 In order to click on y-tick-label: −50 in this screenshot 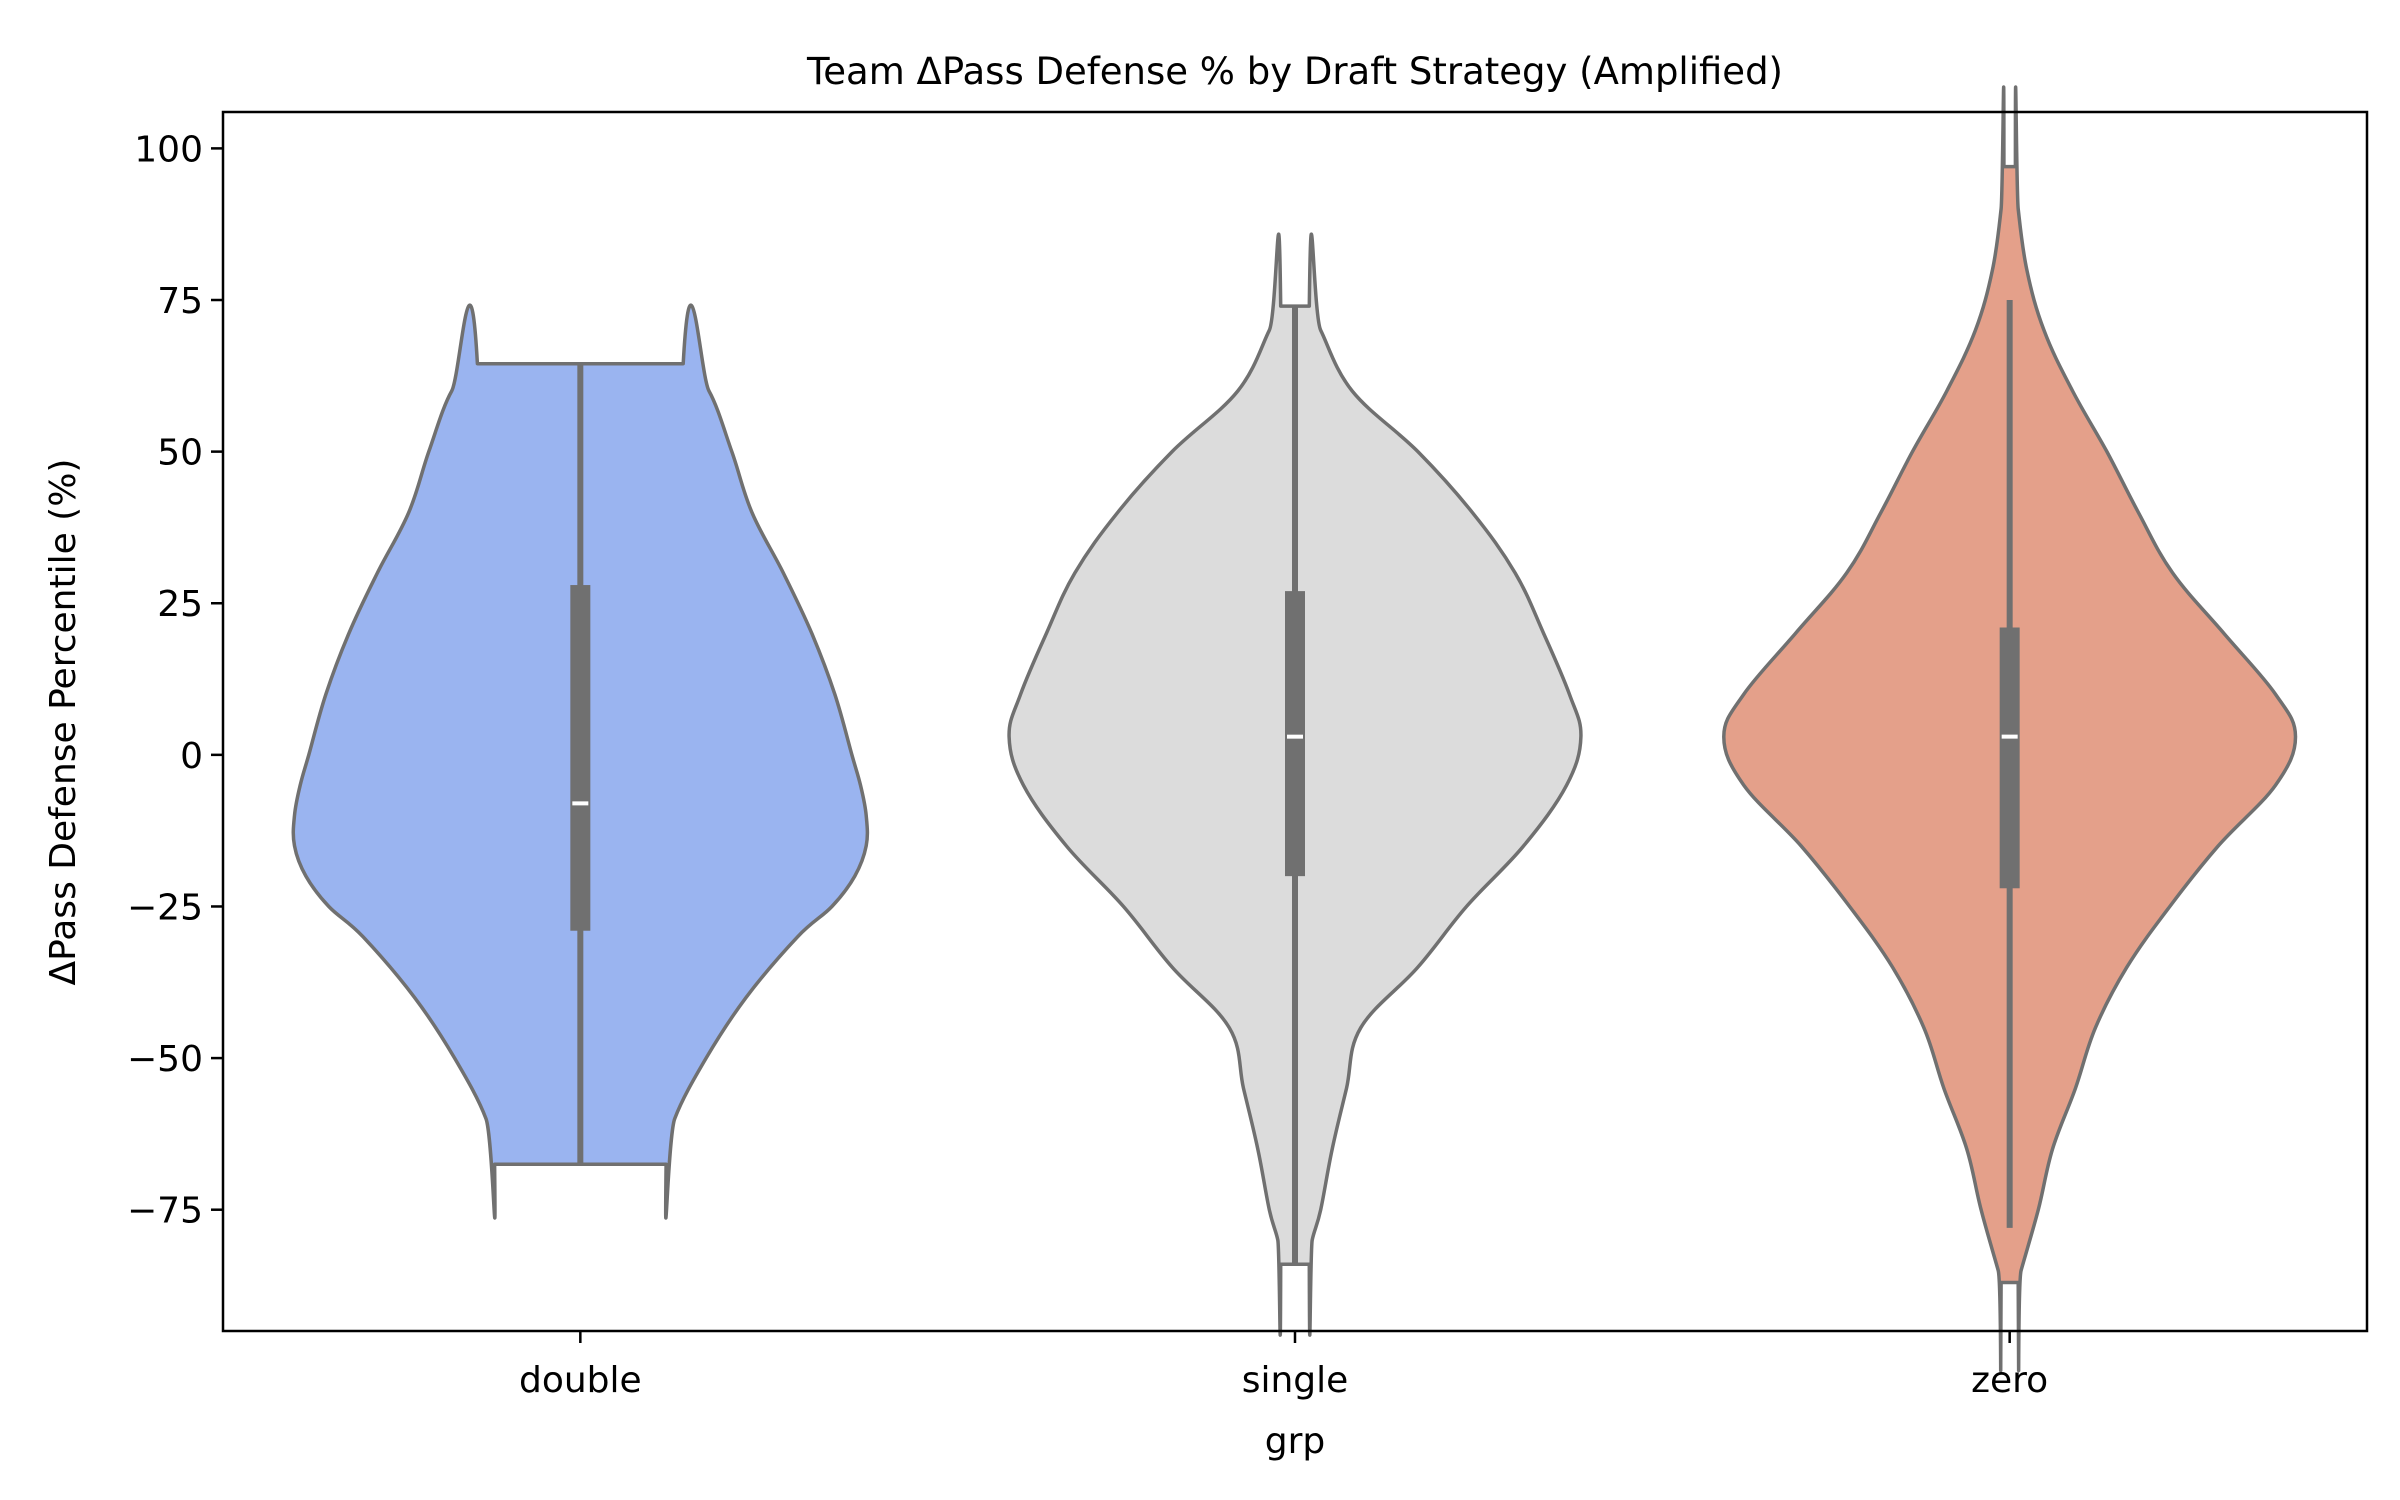, I will do `click(165, 1059)`.